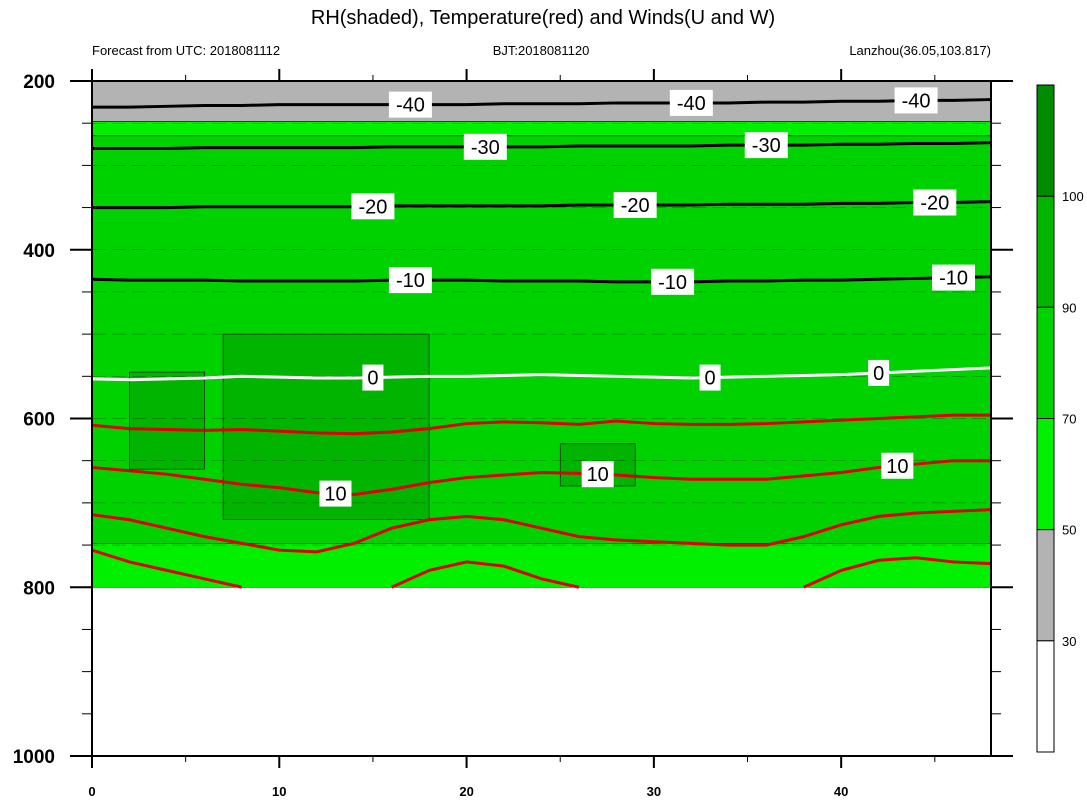  What do you see at coordinates (1069, 307) in the screenshot?
I see `colorbar-tick-label: 90` at bounding box center [1069, 307].